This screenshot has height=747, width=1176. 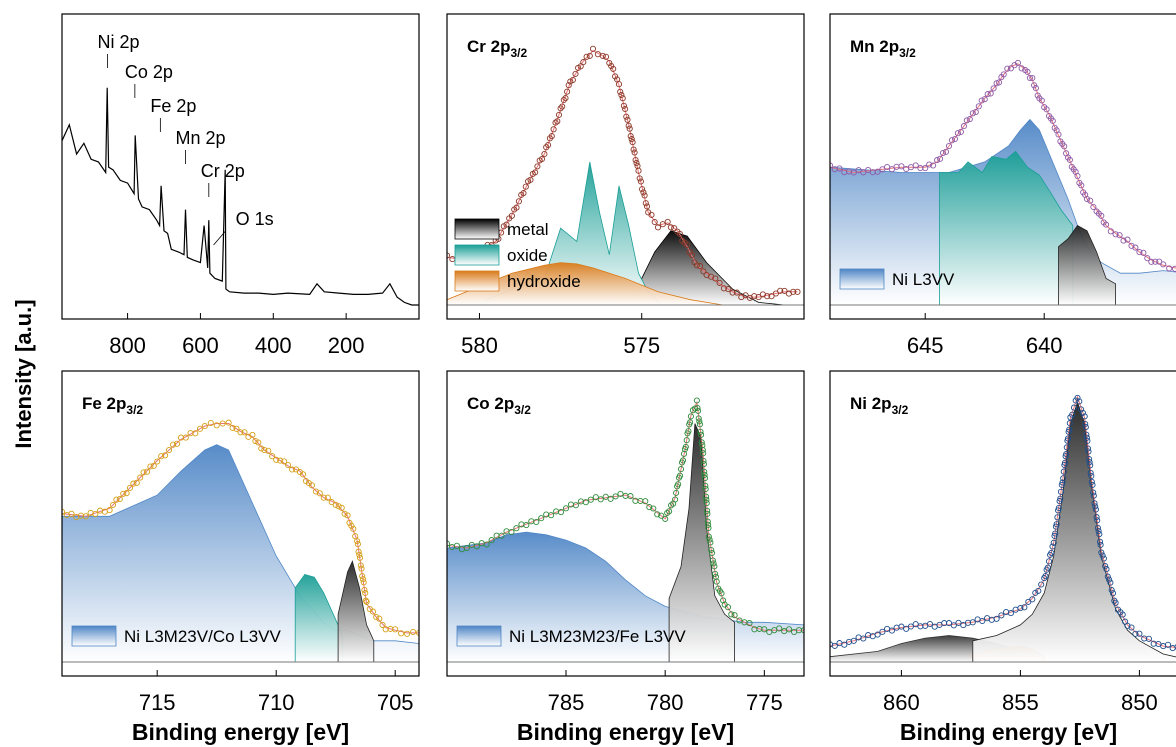 What do you see at coordinates (923, 279) in the screenshot?
I see `legend-label: Ni L3VV` at bounding box center [923, 279].